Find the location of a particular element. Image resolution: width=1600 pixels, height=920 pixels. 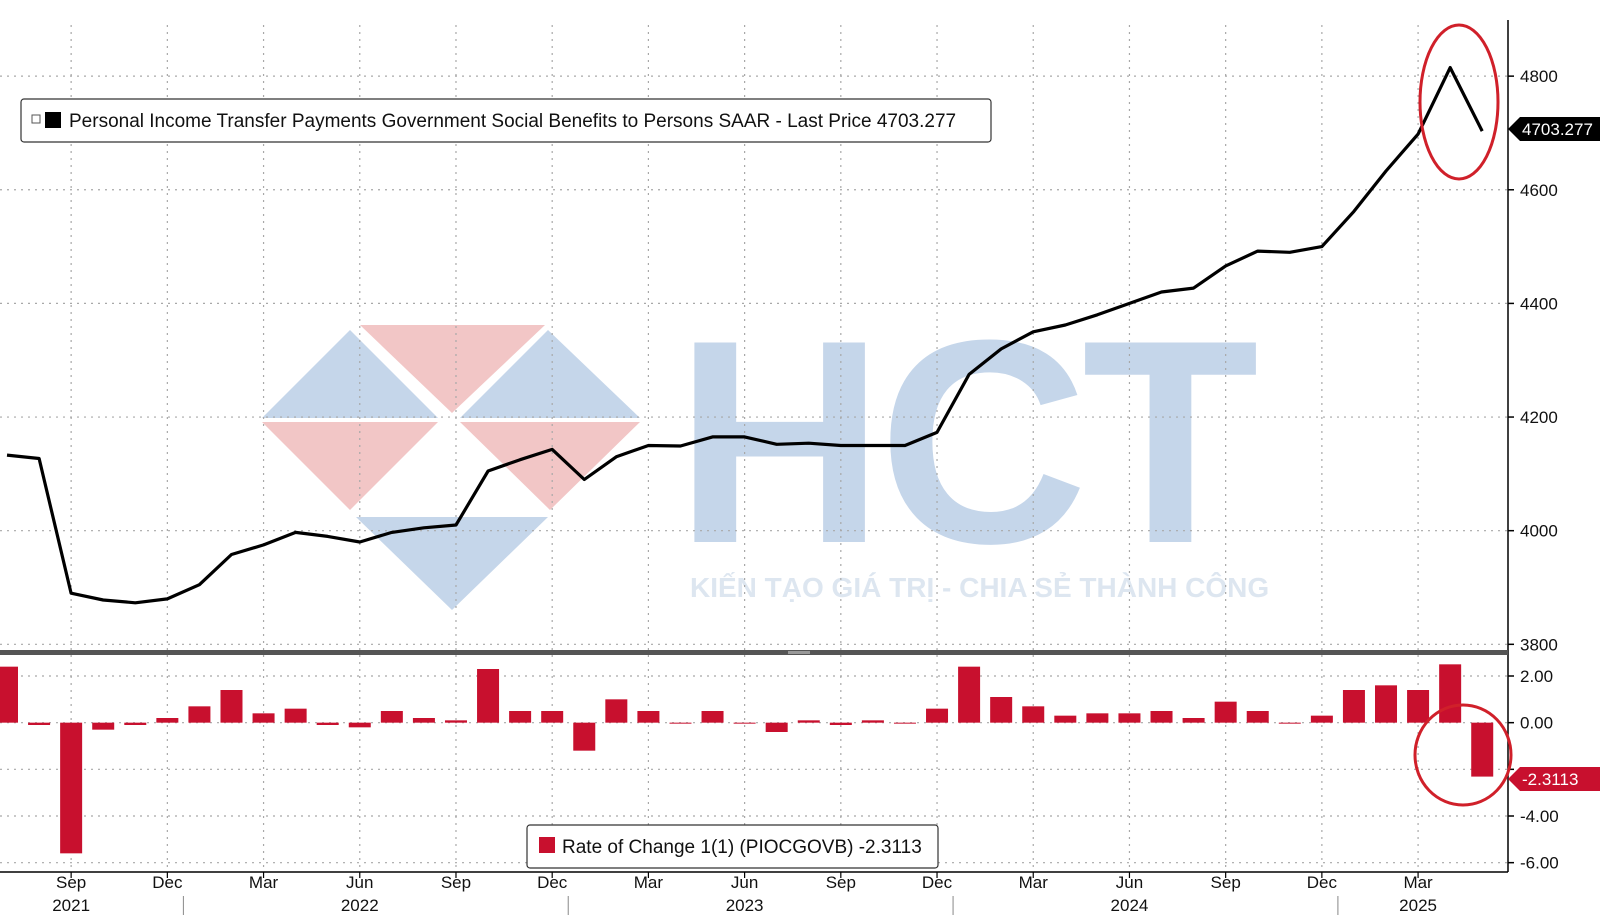

y-tick-label-bottom: 0.00 is located at coordinates (1536, 723).